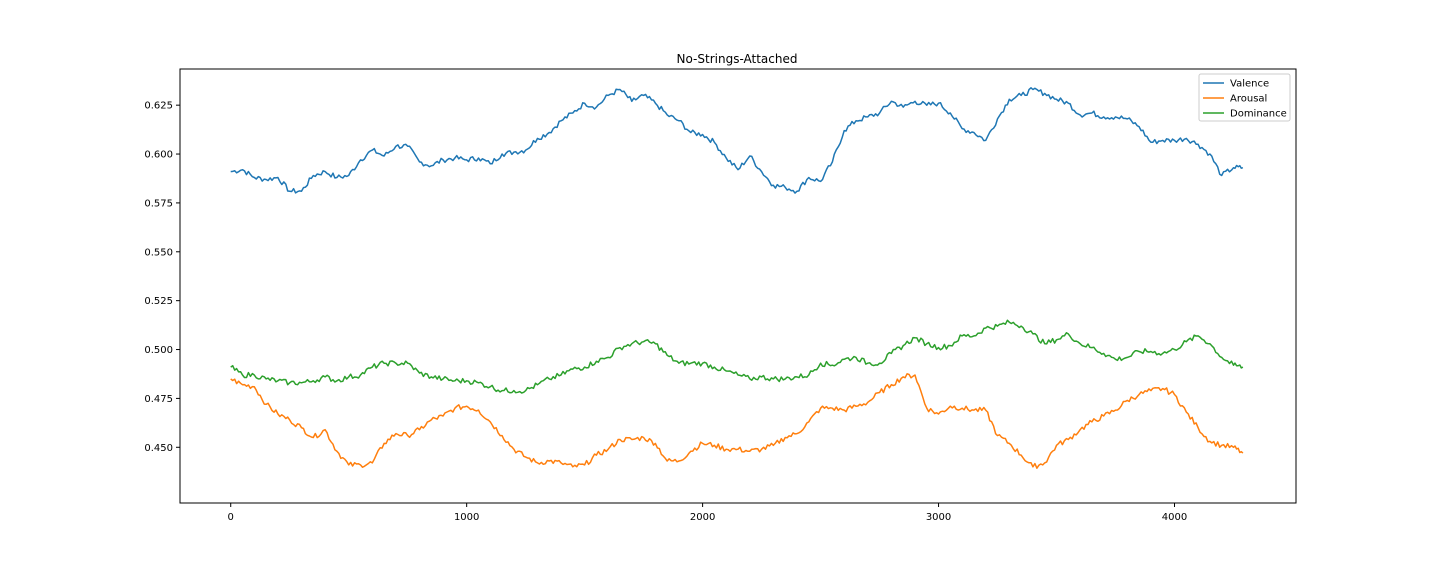  Describe the element at coordinates (737, 59) in the screenshot. I see `chart-title: No-Strings-Attached` at that location.